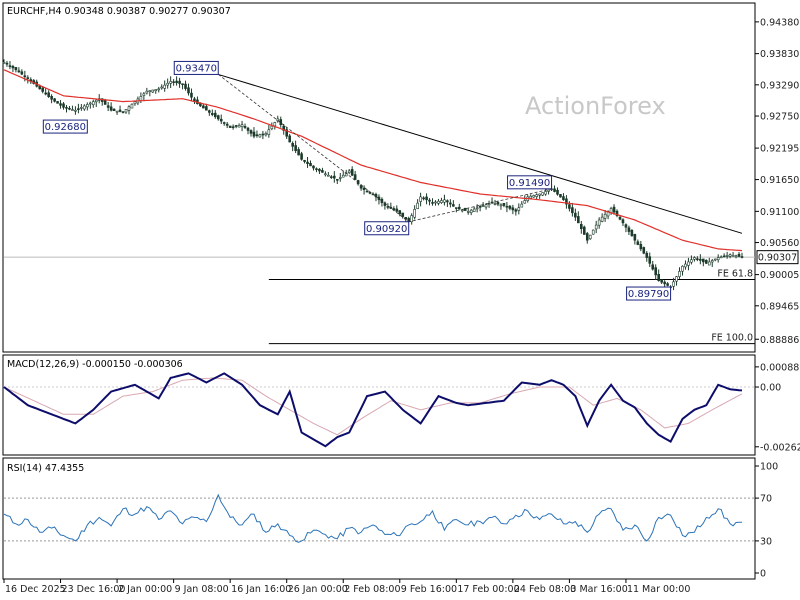 The height and width of the screenshot is (600, 800). Describe the element at coordinates (488, 589) in the screenshot. I see `x-tick-label: 17 Feb 00:00` at that location.